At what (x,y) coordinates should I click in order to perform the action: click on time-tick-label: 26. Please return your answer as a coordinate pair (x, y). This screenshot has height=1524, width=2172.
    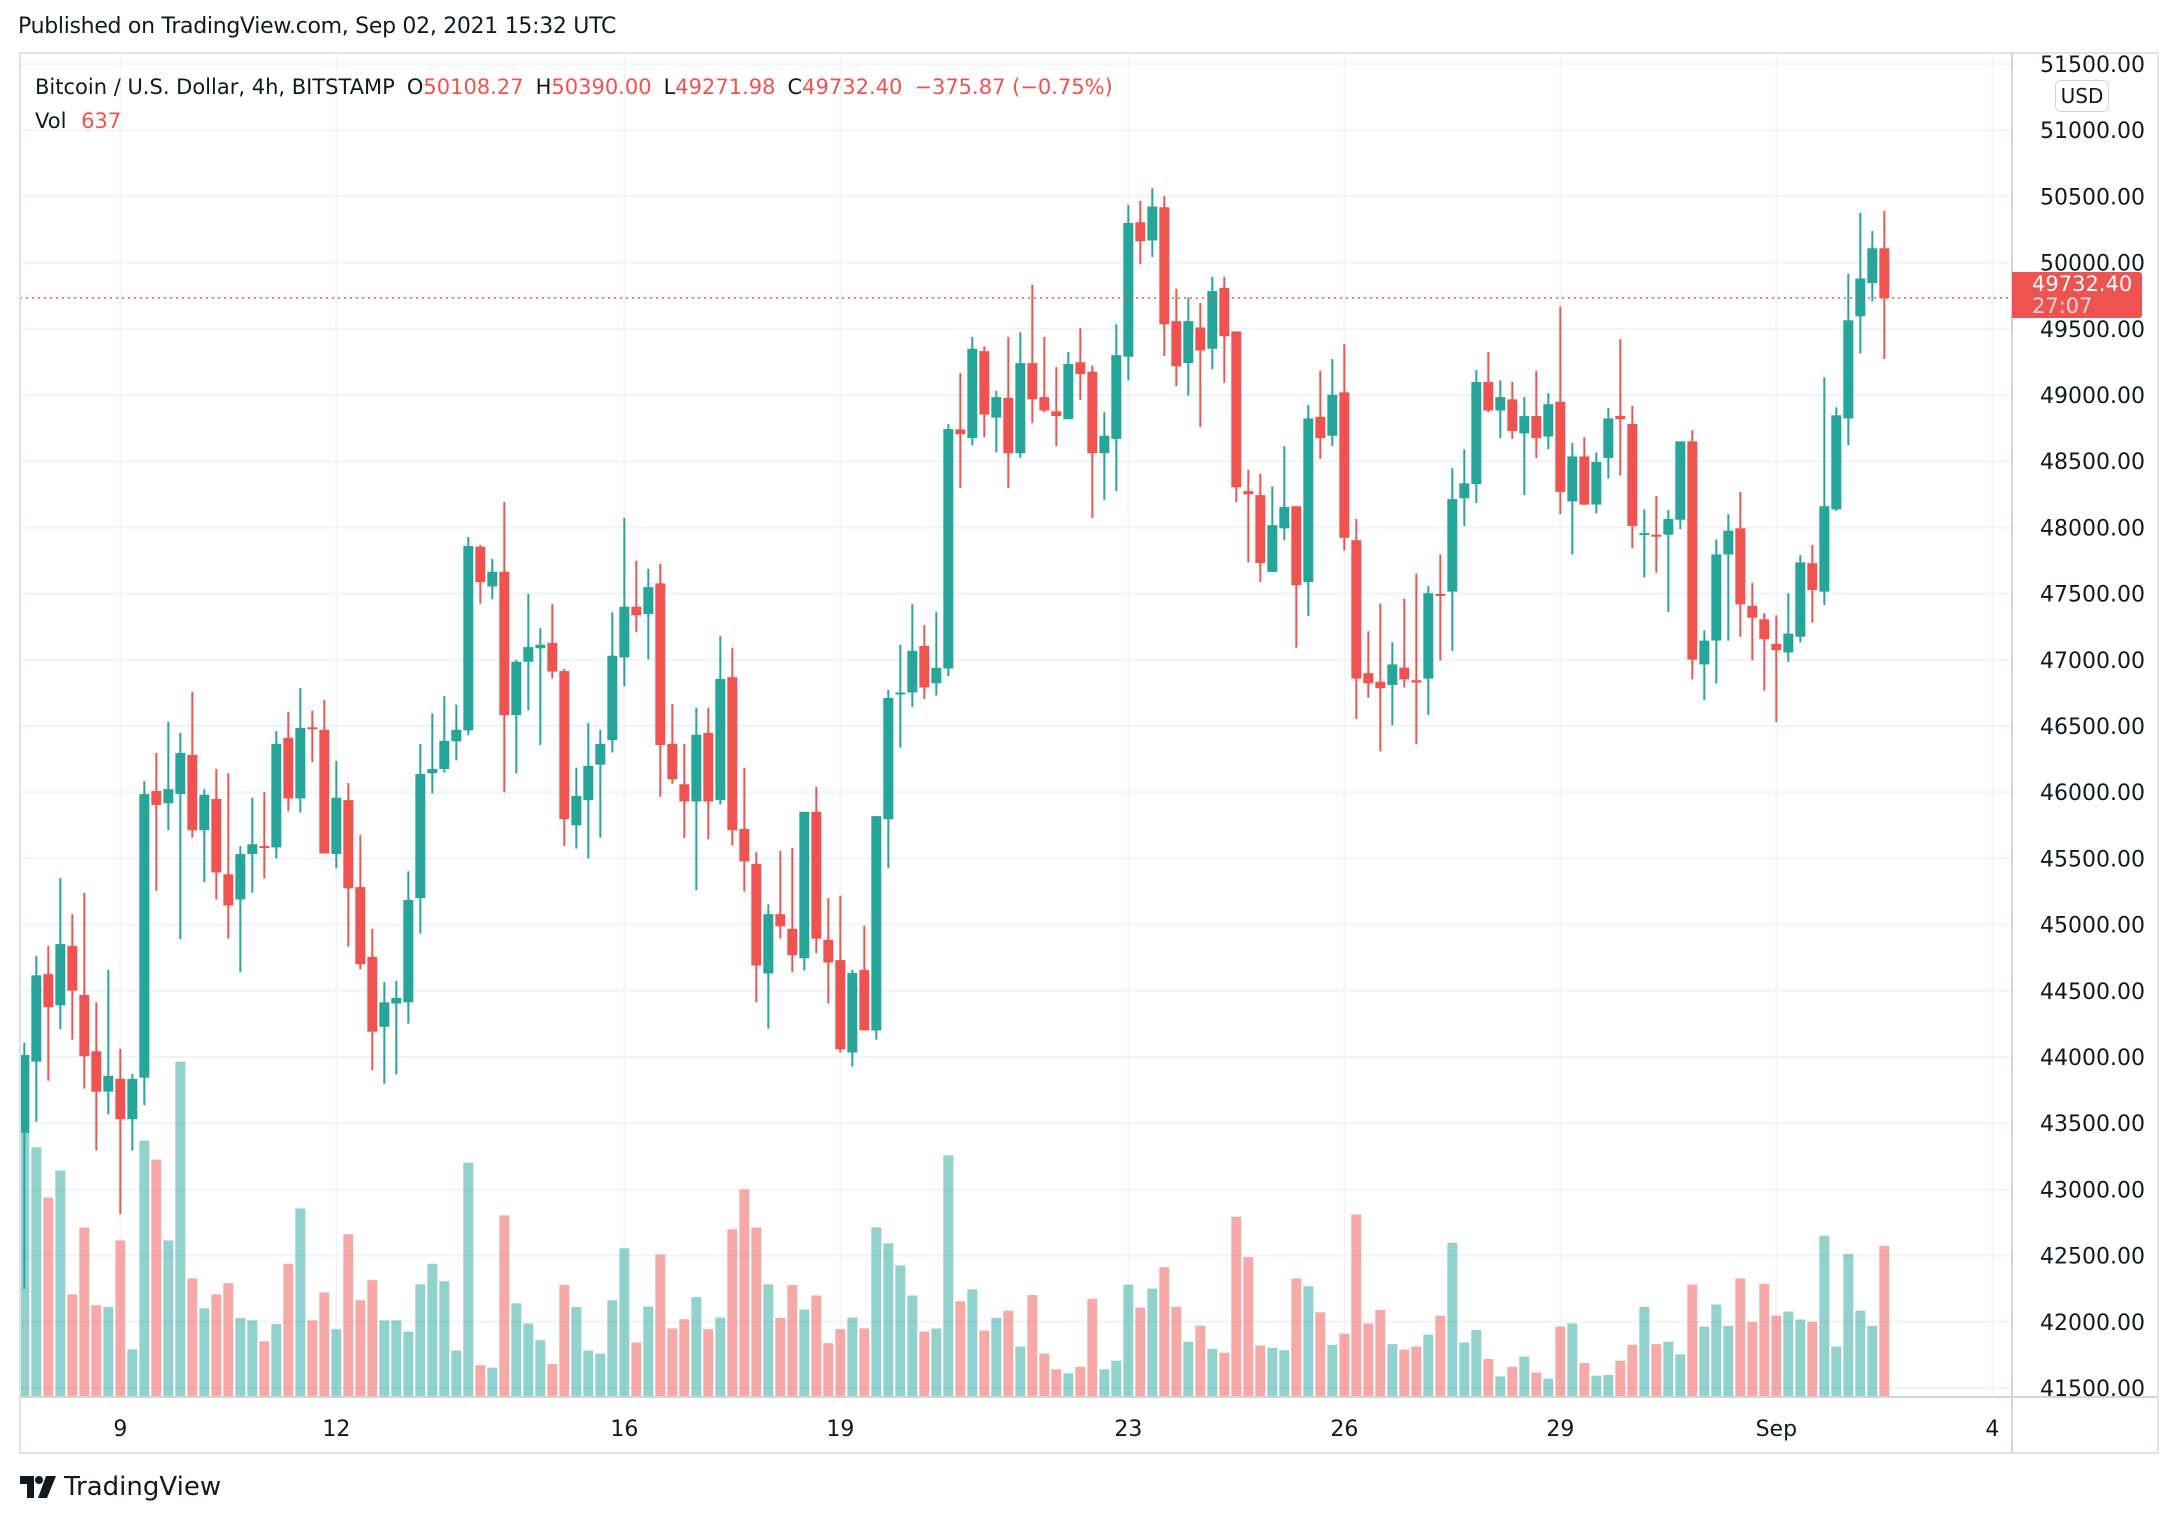
    Looking at the image, I should click on (1344, 1429).